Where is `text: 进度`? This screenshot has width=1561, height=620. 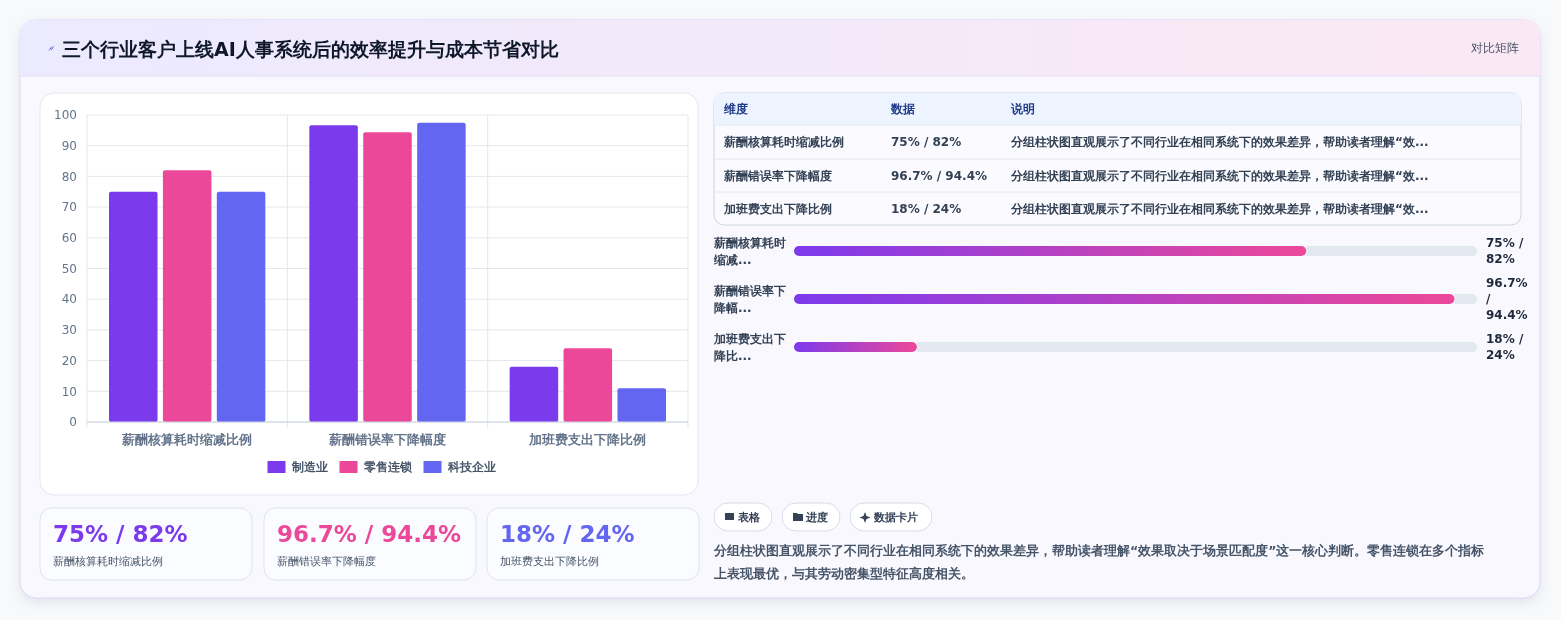 text: 进度 is located at coordinates (816, 517).